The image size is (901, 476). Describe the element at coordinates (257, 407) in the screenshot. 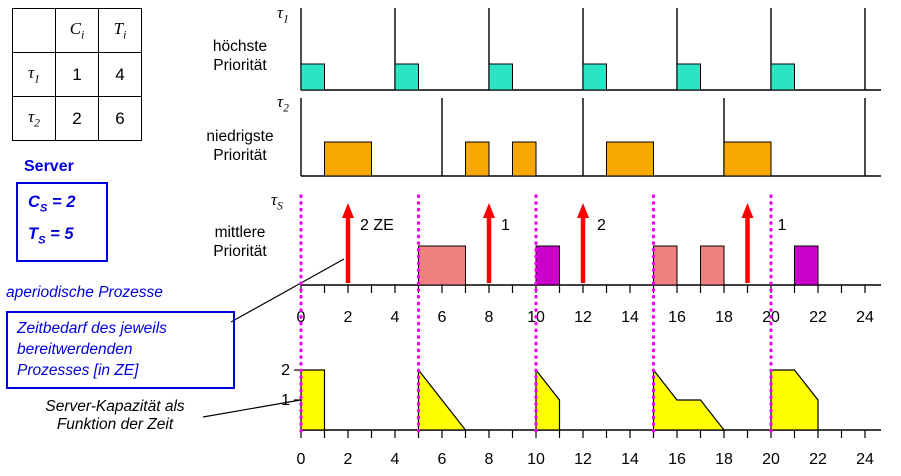

I see `leader-line-kapazitaet` at that location.